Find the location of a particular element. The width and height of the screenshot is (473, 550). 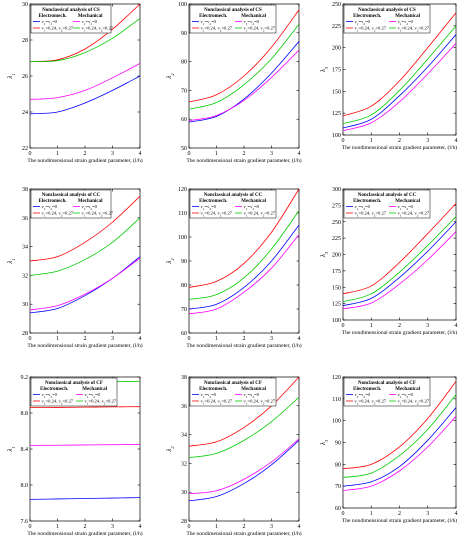

y-tick-label: 22 is located at coordinates (25, 149).